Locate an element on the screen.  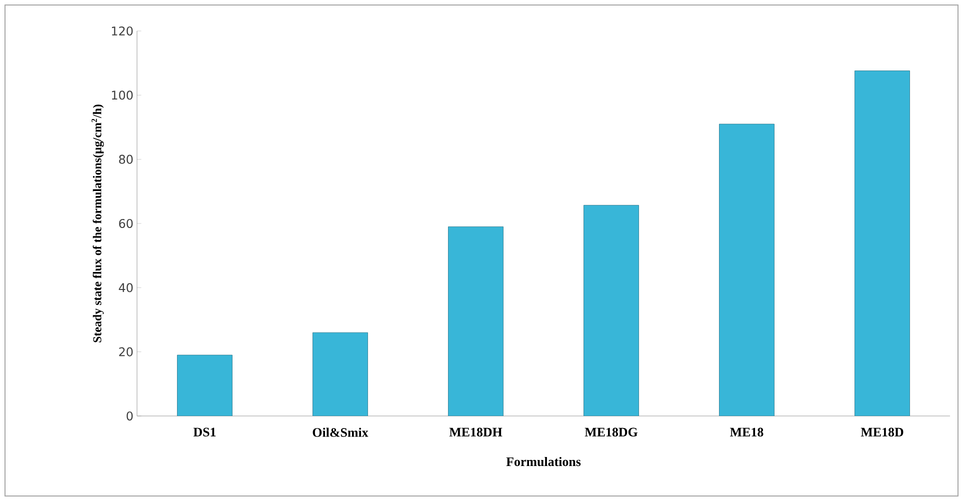
y-tick-label: 20 is located at coordinates (126, 351).